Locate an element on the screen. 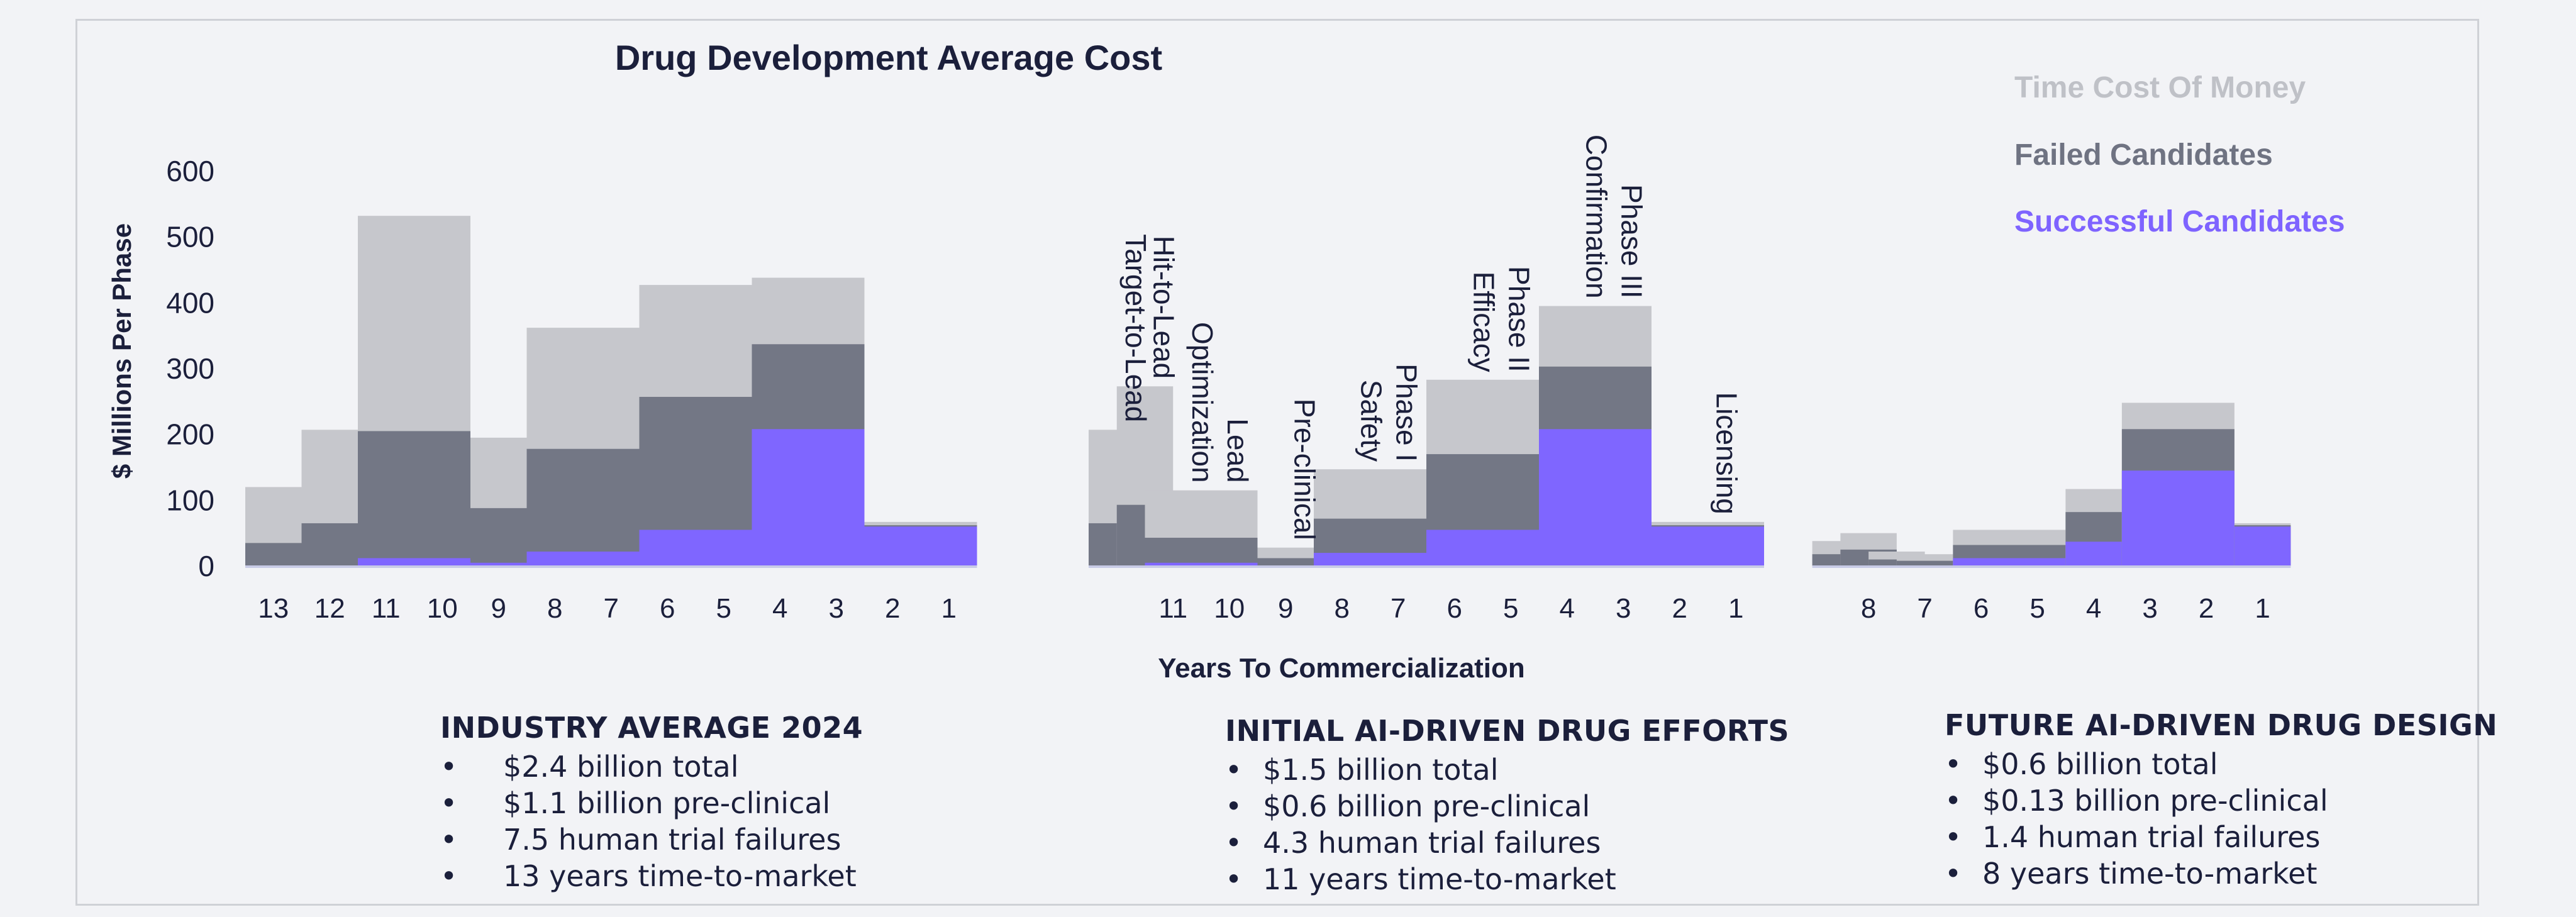 The image size is (2576, 917). summary-heading: FUTURE AI-DRIVEN DRUG DESIGN is located at coordinates (2221, 725).